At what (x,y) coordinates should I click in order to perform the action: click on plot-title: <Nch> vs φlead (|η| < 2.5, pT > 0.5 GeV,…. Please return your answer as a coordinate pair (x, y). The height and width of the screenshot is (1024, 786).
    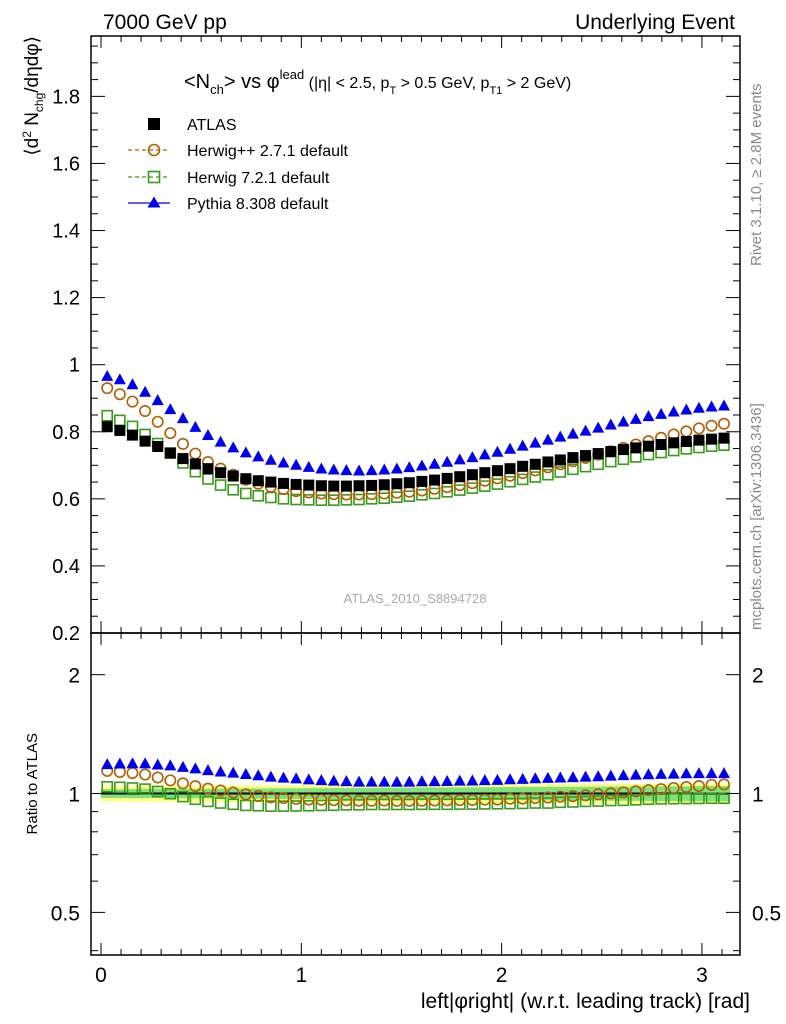
    Looking at the image, I should click on (377, 82).